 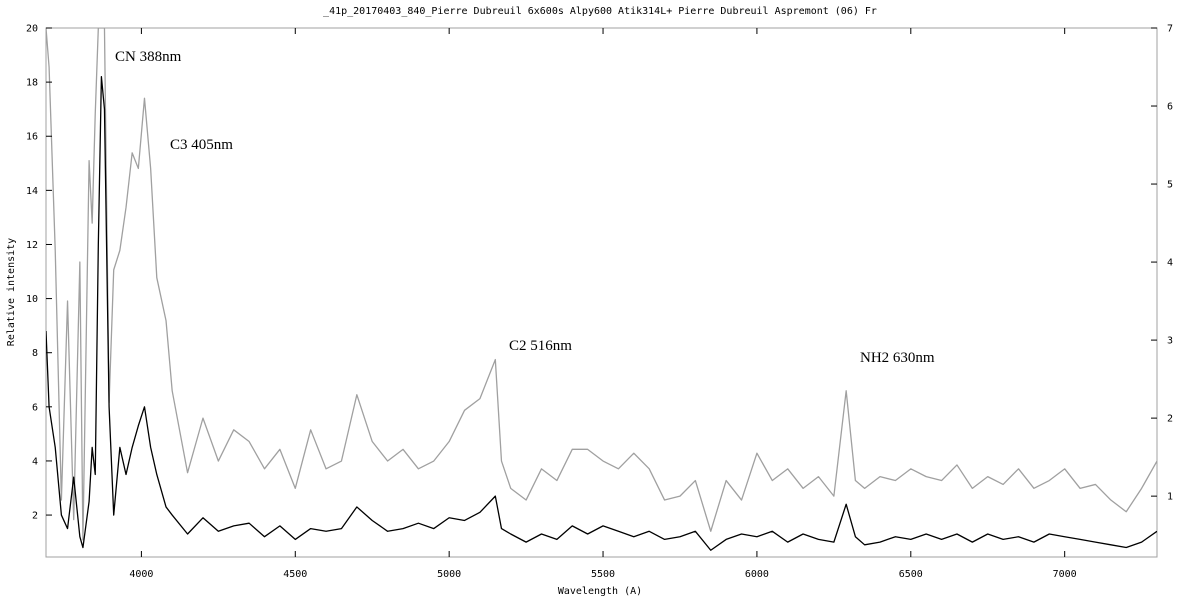 I want to click on annotation: C3 405nm, so click(x=201, y=145).